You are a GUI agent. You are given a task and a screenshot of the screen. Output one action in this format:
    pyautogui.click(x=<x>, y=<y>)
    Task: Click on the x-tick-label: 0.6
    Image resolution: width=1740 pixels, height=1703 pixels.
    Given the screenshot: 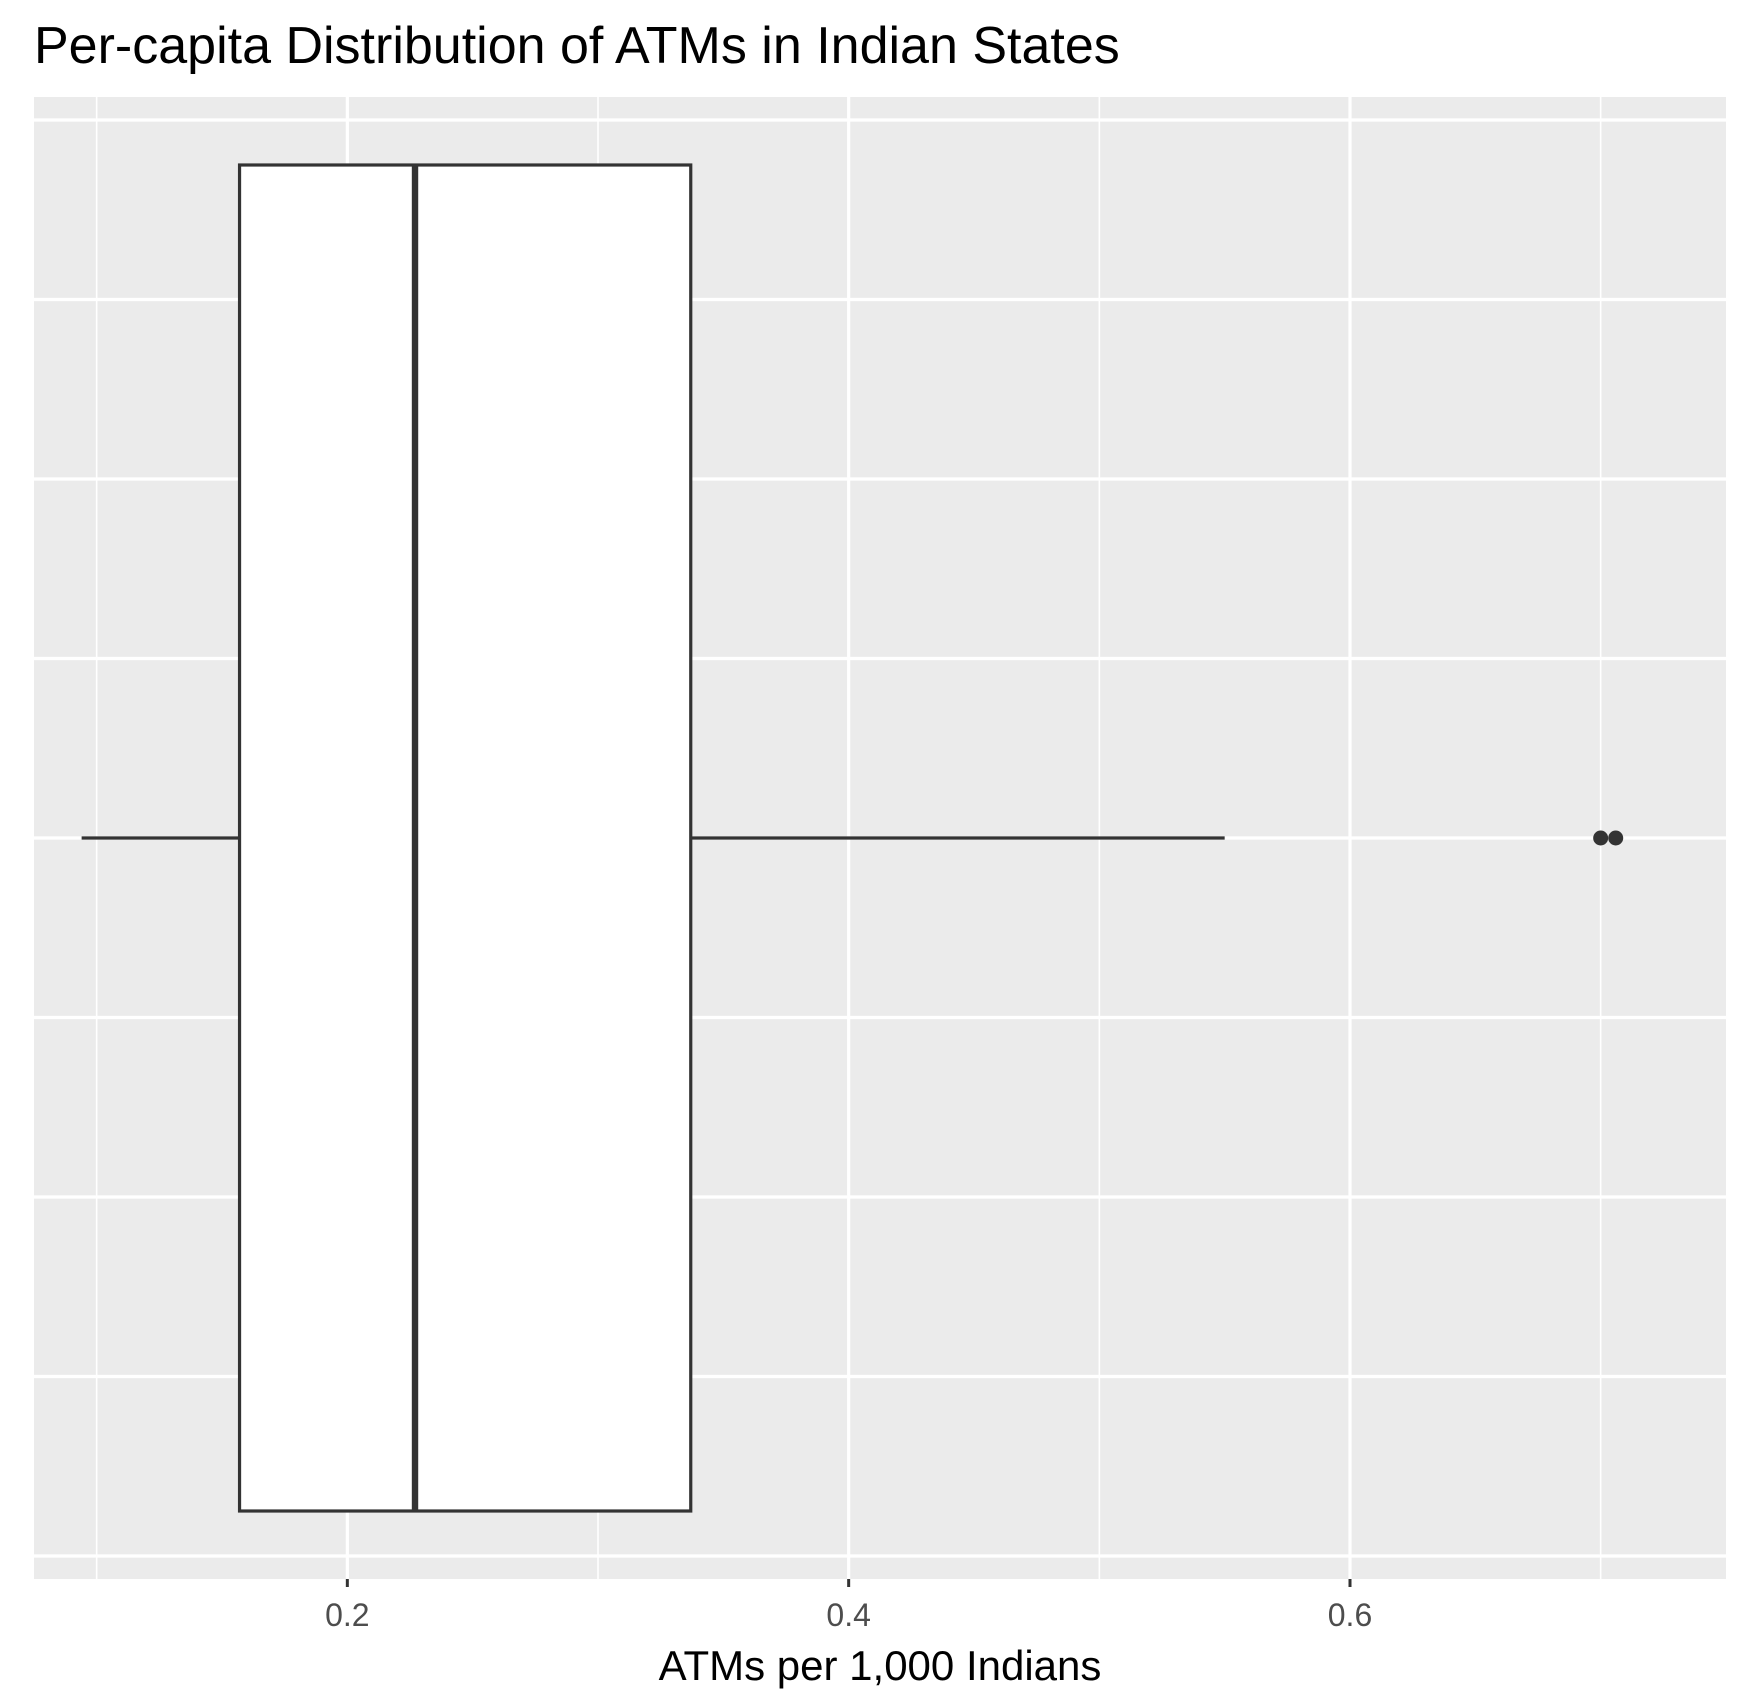 What is the action you would take?
    pyautogui.click(x=1350, y=1615)
    